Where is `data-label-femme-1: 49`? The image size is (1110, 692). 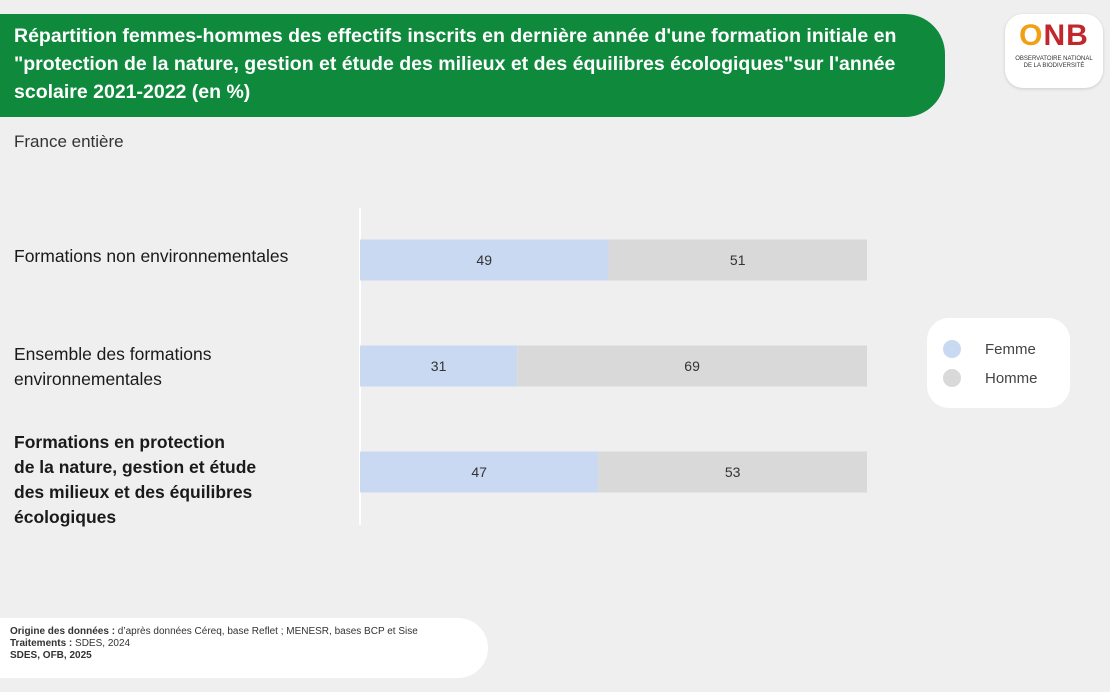 data-label-femme-1: 49 is located at coordinates (484, 260).